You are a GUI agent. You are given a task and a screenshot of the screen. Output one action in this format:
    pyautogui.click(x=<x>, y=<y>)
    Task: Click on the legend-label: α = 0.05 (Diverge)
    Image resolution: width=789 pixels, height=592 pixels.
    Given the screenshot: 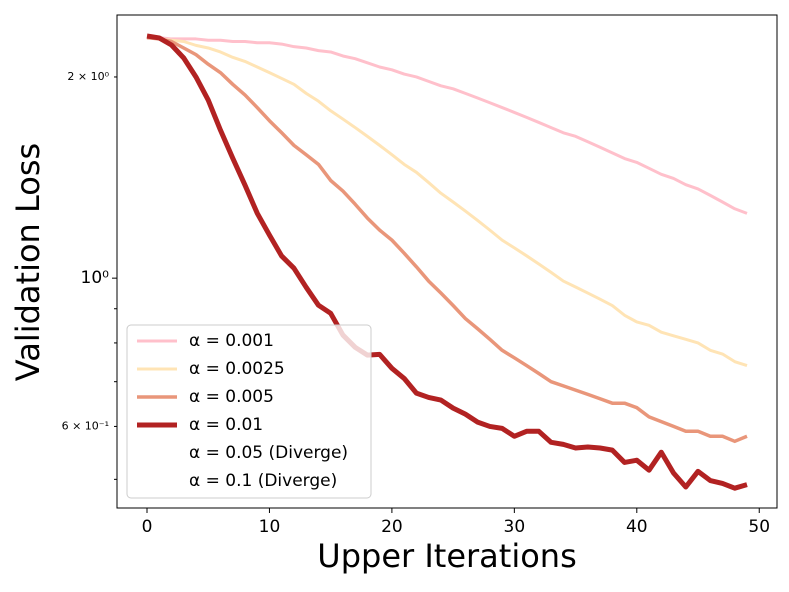 What is the action you would take?
    pyautogui.click(x=268, y=453)
    